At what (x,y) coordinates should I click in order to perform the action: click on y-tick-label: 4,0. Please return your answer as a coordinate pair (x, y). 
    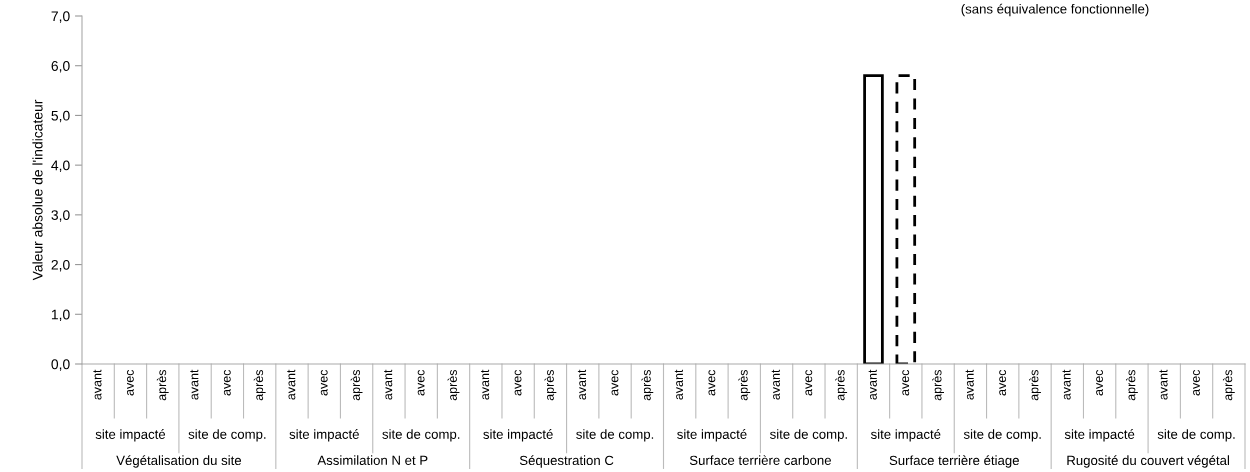
    Looking at the image, I should click on (60, 166).